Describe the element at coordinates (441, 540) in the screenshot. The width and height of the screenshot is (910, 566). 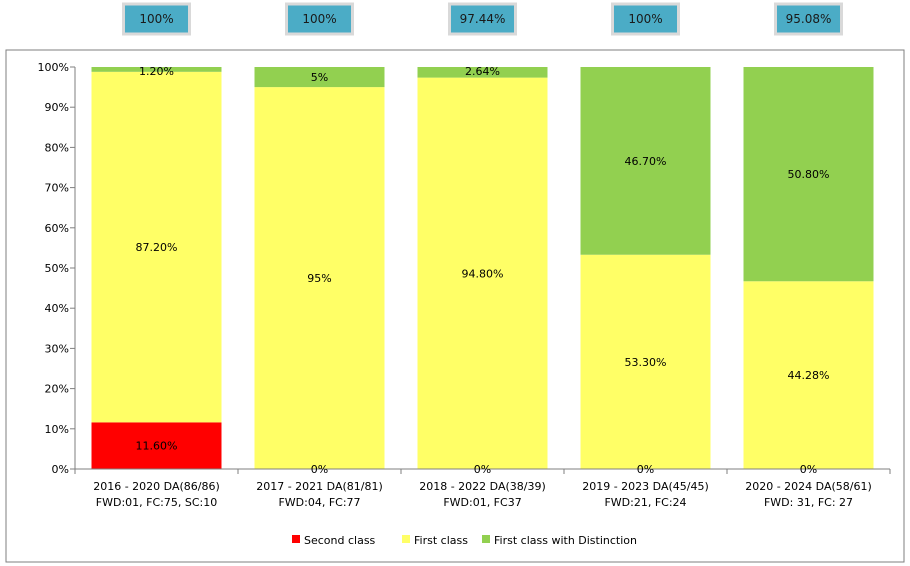
I see `legend-label: First class` at that location.